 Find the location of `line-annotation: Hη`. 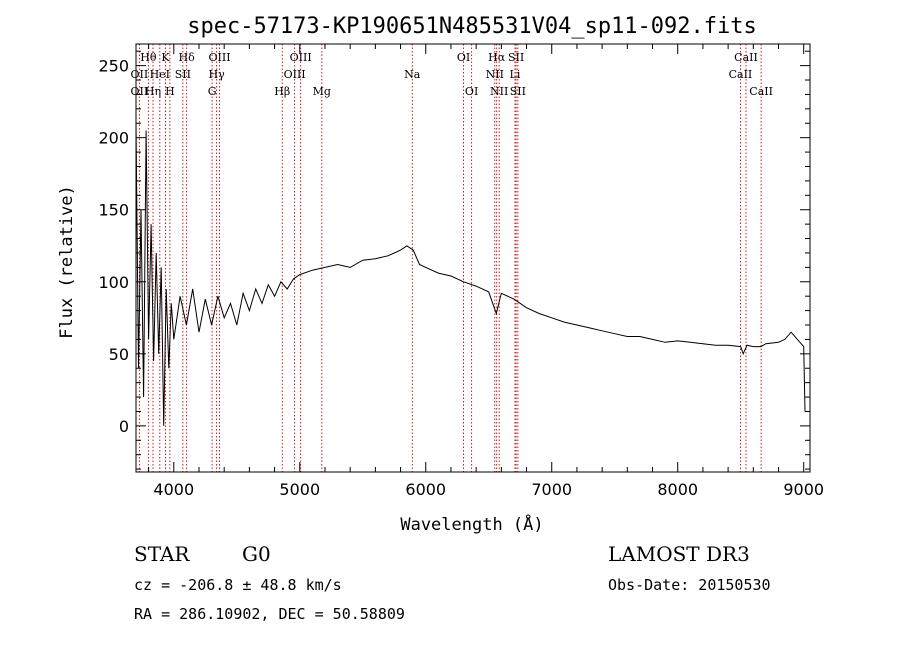

line-annotation: Hη is located at coordinates (153, 91).